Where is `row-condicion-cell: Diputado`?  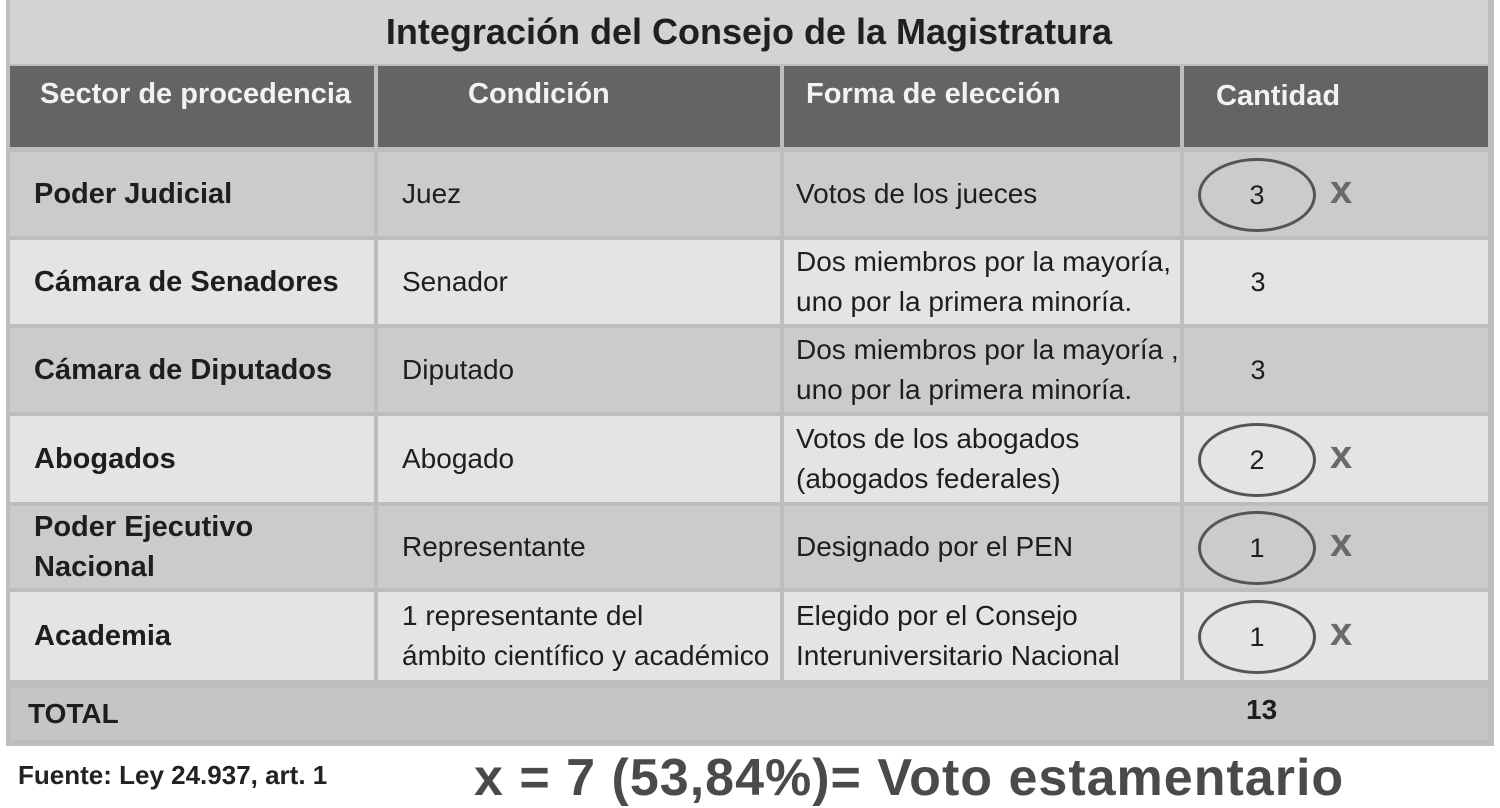
row-condicion-cell: Diputado is located at coordinates (579, 370).